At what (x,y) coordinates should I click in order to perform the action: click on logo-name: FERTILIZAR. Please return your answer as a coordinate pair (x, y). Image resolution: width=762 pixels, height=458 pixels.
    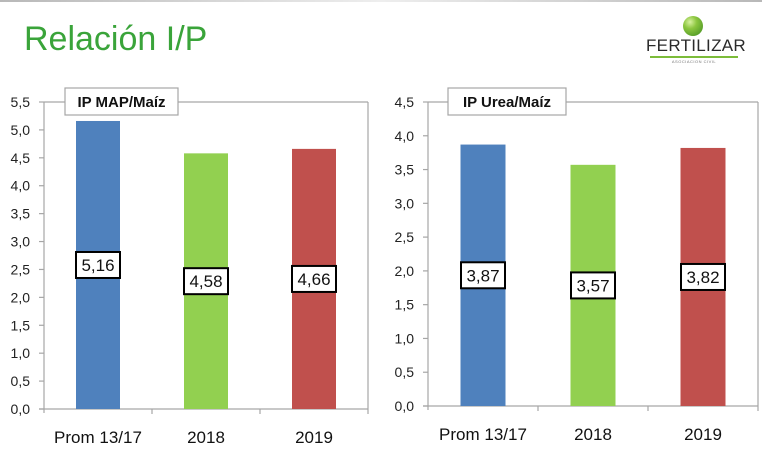
    Looking at the image, I should click on (696, 45).